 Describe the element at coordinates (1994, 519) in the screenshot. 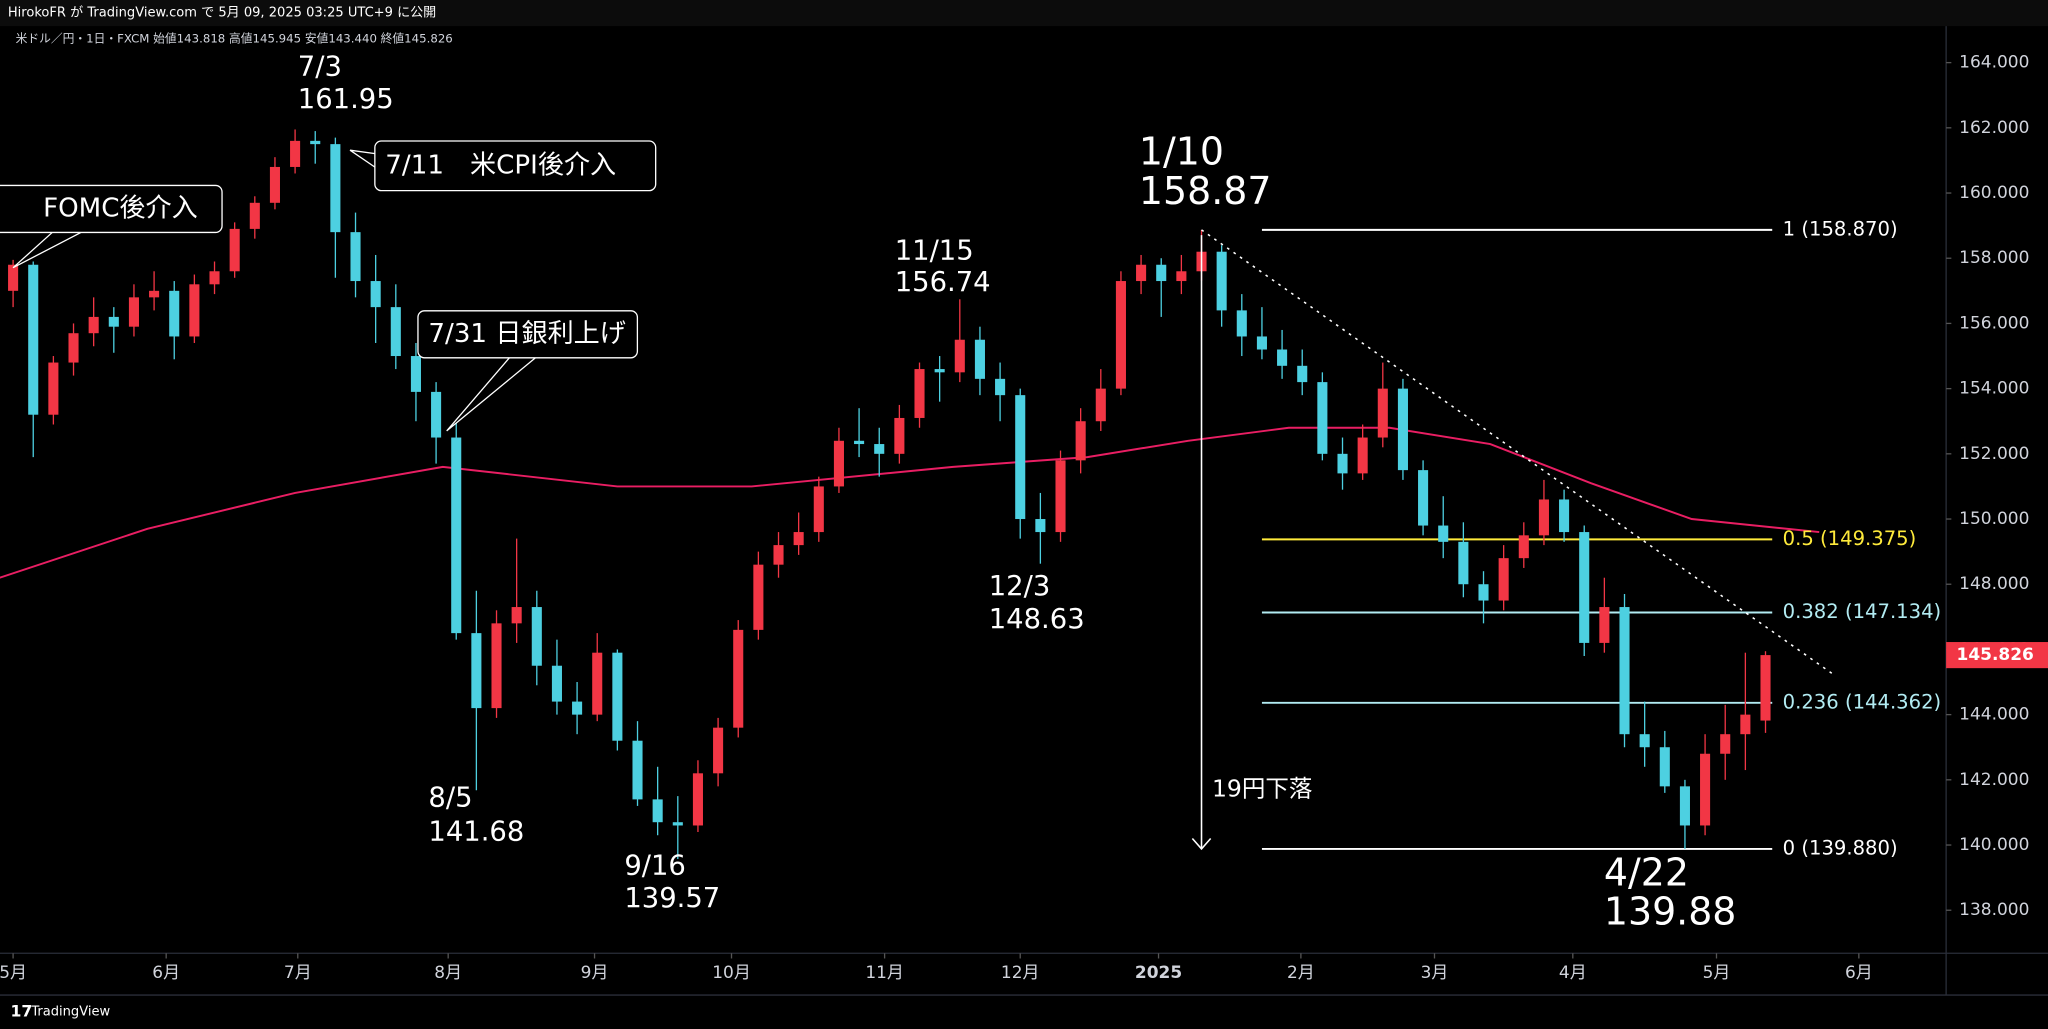

I see `y-tick-label: 150.000` at that location.